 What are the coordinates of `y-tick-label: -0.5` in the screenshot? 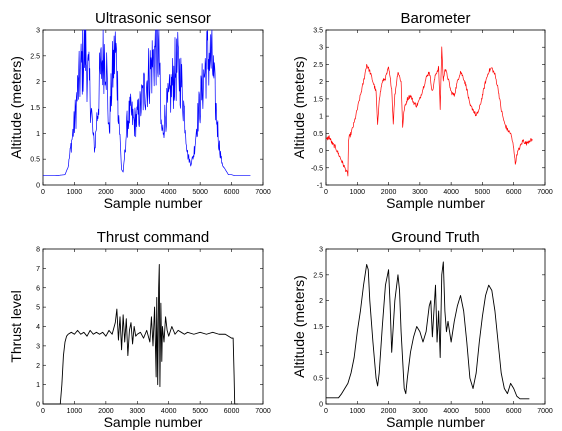 It's located at (317, 168).